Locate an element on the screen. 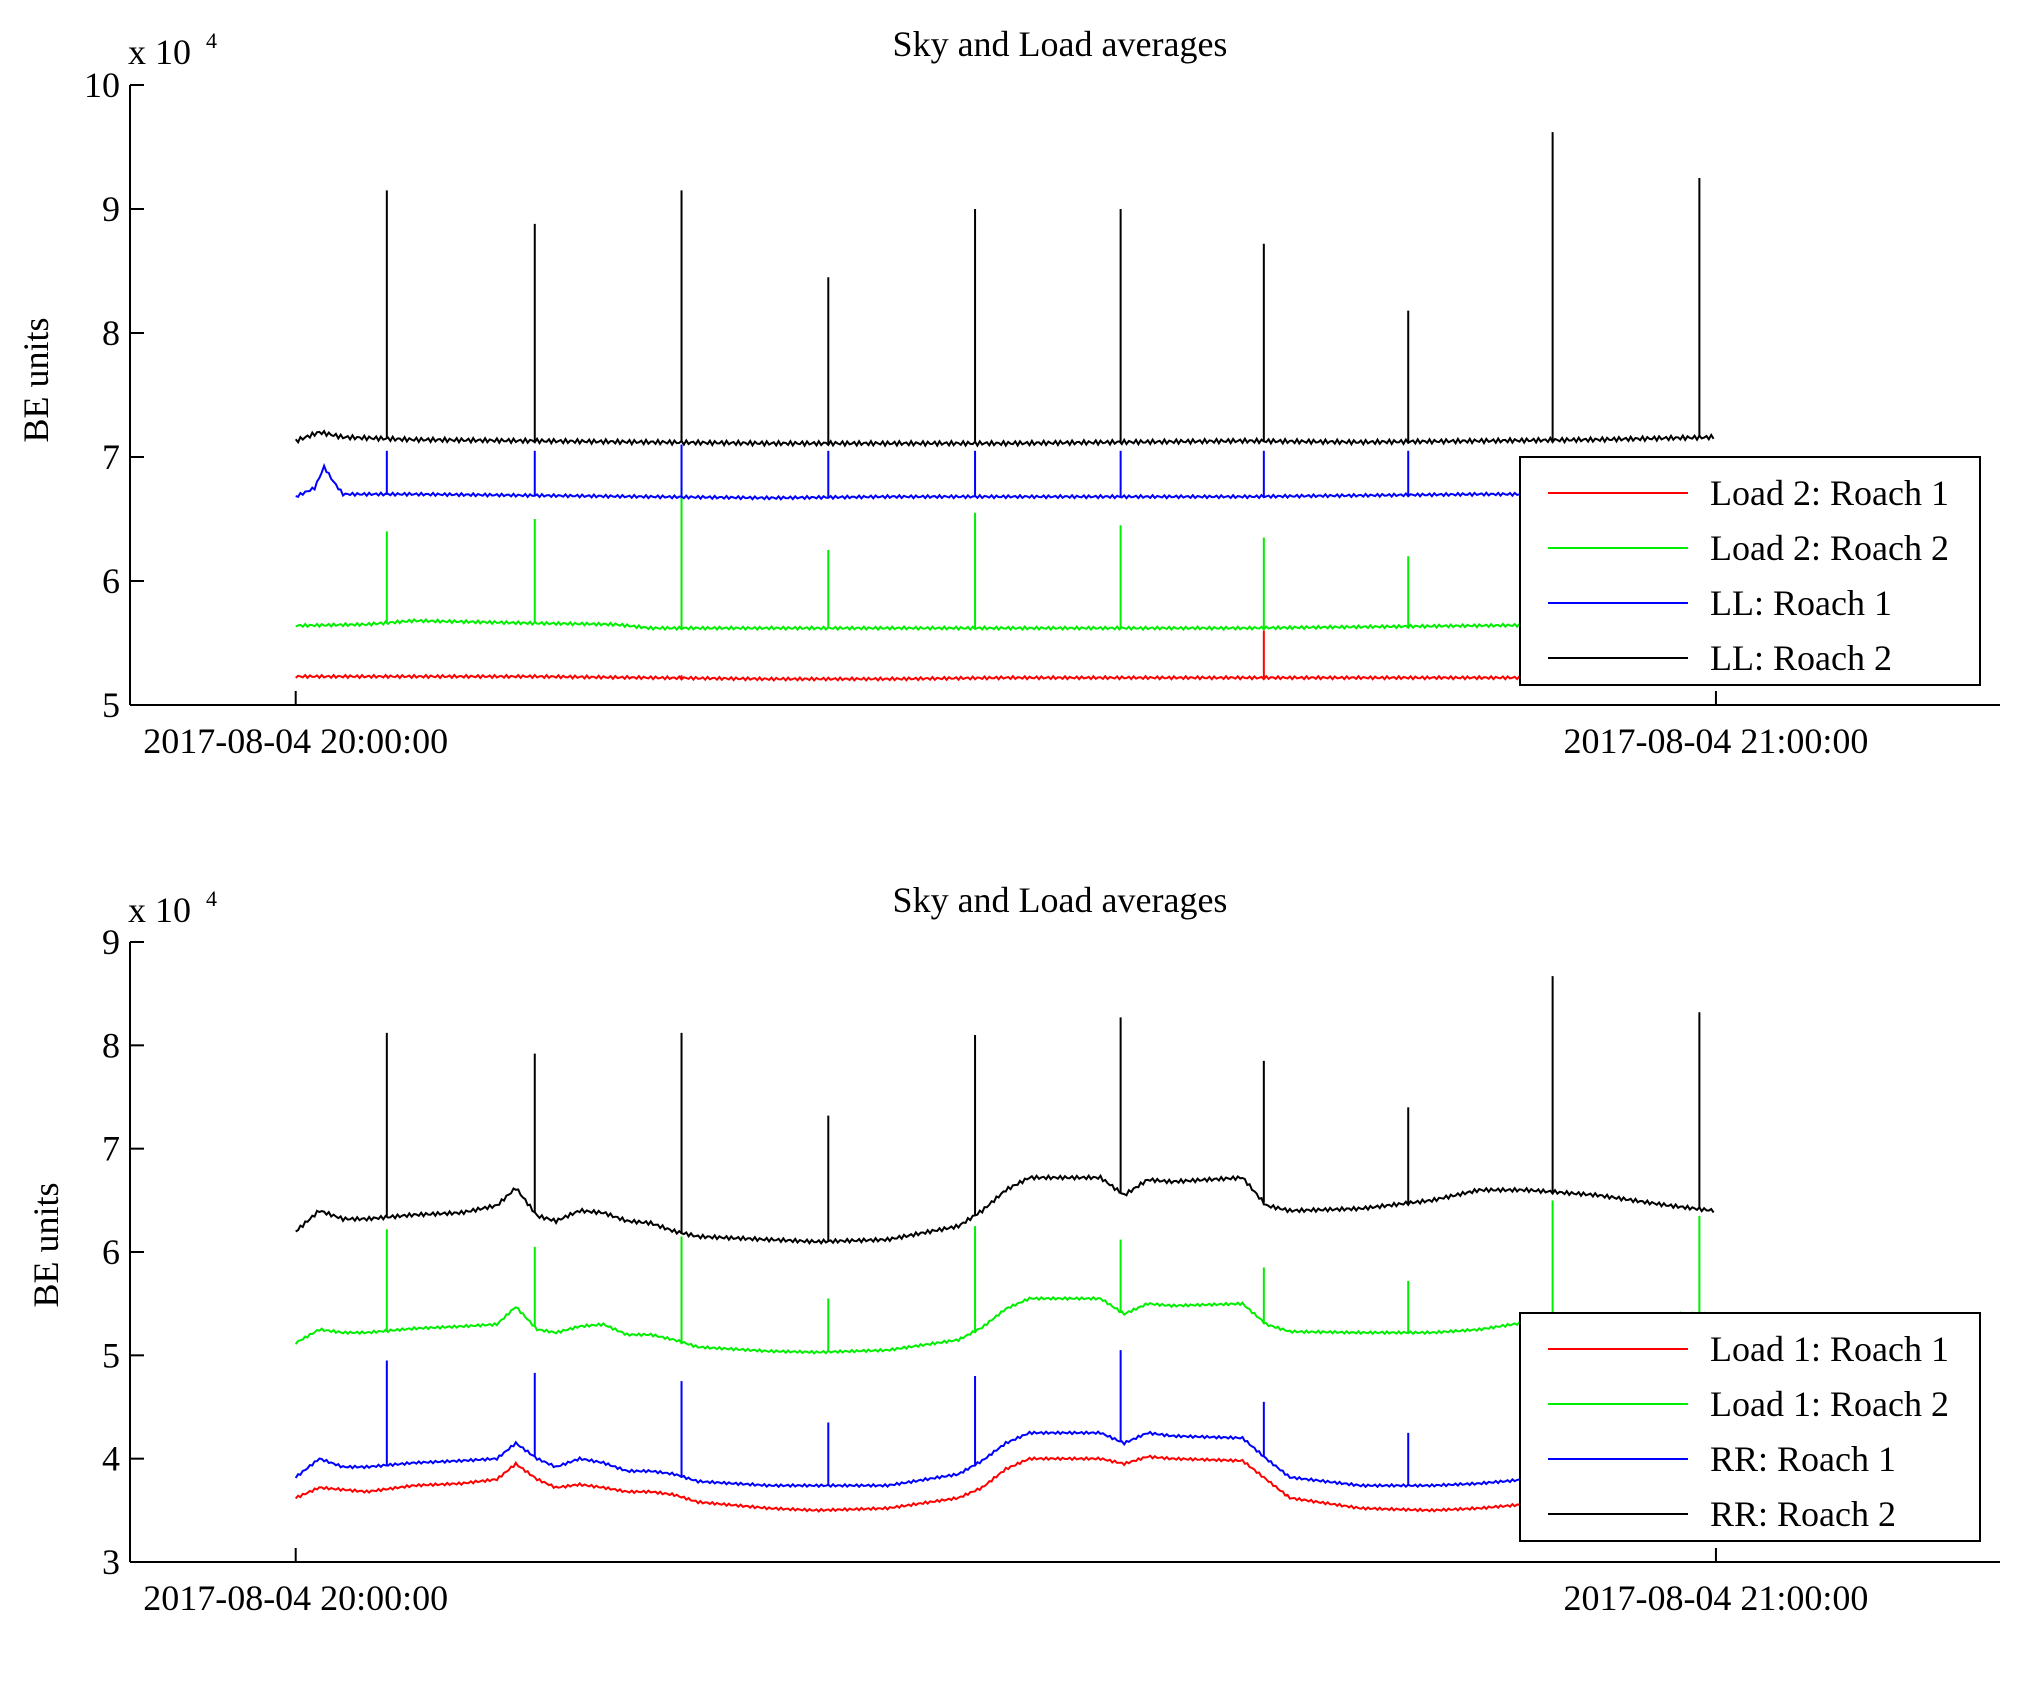 The width and height of the screenshot is (2017, 1688). legend-label: Load 2: Roach 1 is located at coordinates (1829, 493).